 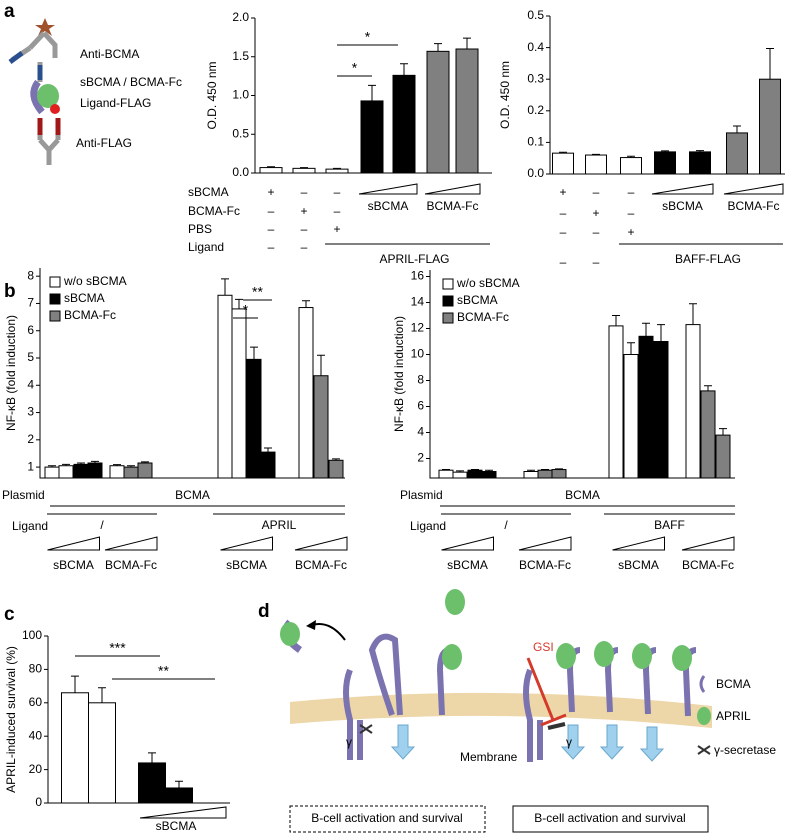 I want to click on condition-name: Ligand, so click(x=206, y=247).